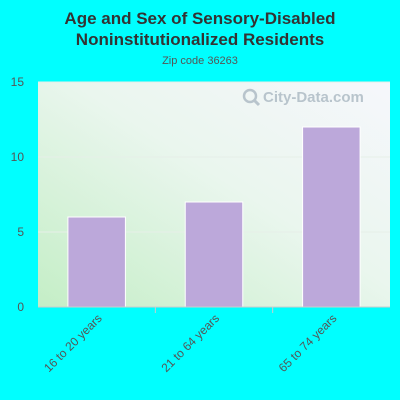 Image resolution: width=400 pixels, height=400 pixels. I want to click on y-tick-label: 10, so click(18, 157).